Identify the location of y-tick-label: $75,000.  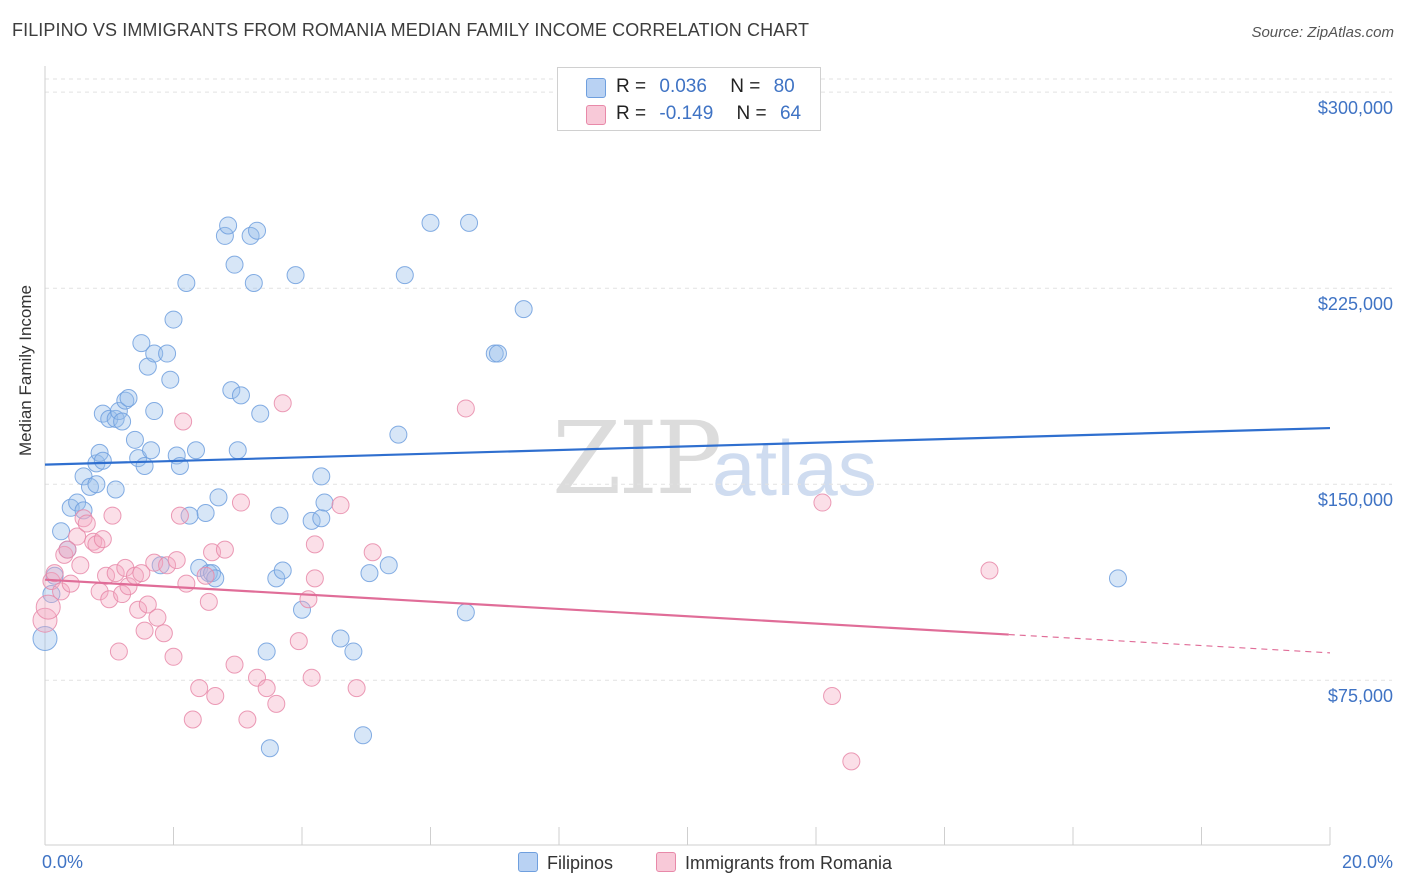
(1360, 696).